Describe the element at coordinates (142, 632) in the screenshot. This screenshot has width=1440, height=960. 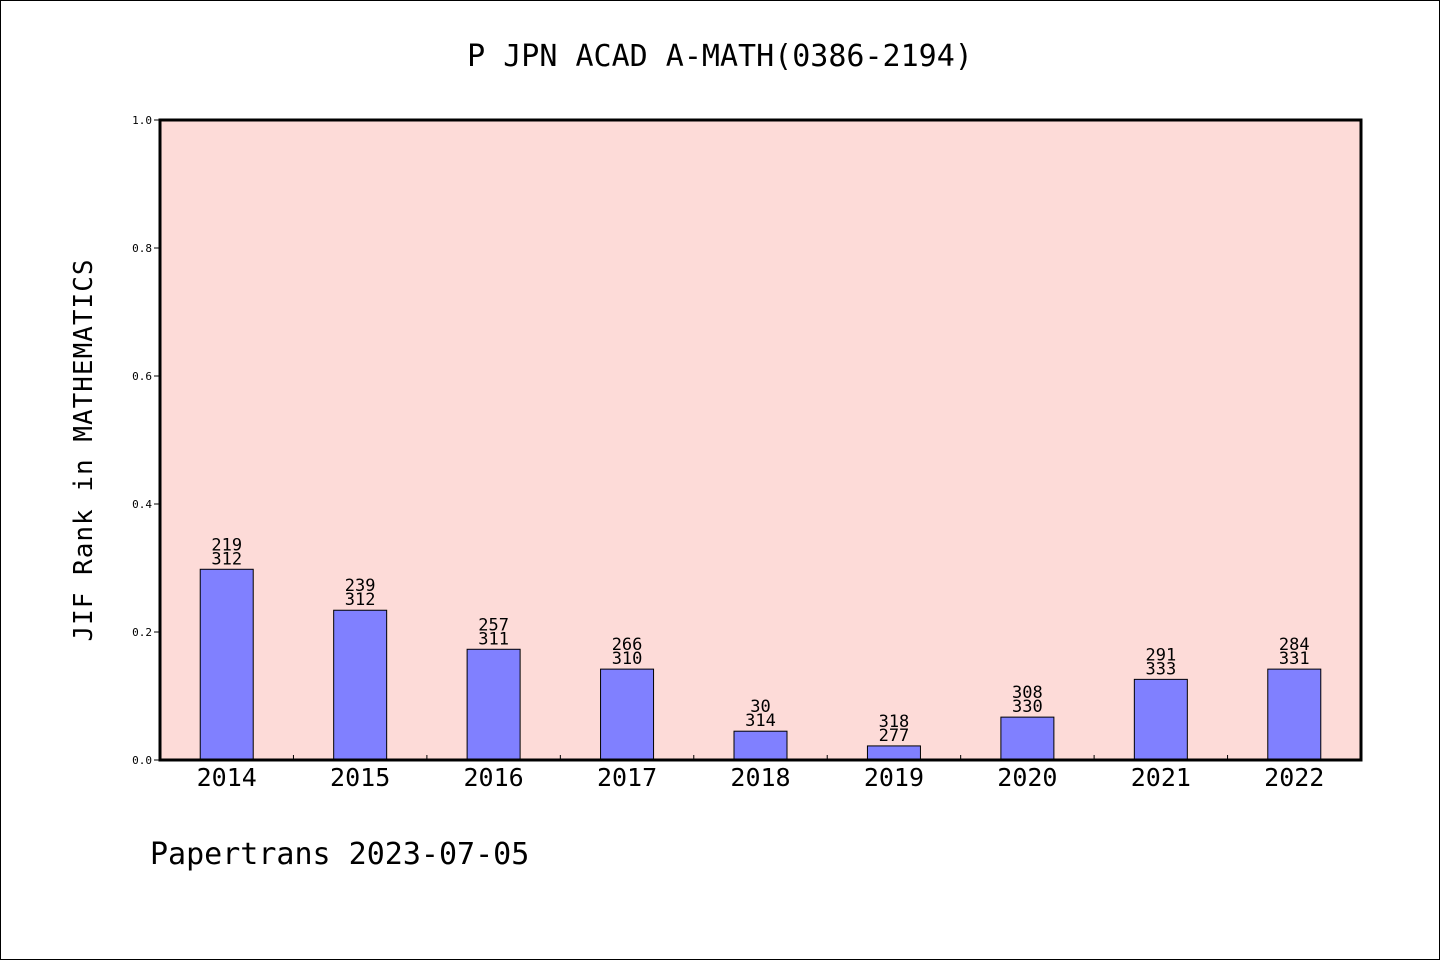
I see `y-tick-label: 0.2` at that location.